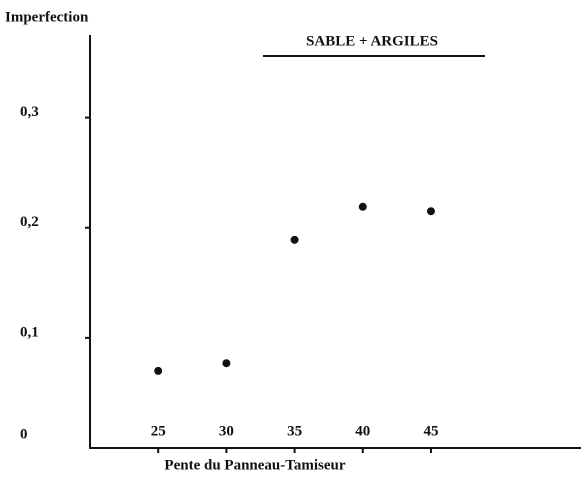 This screenshot has width=581, height=482. Describe the element at coordinates (158, 431) in the screenshot. I see `x-tick-label: 25` at that location.